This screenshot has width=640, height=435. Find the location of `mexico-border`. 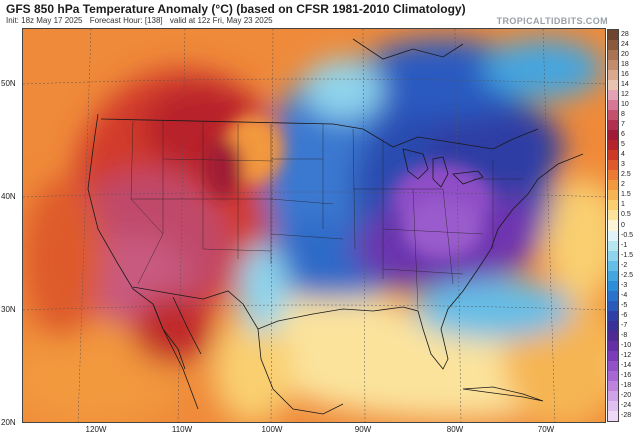

mexico-border is located at coordinates (195, 308).